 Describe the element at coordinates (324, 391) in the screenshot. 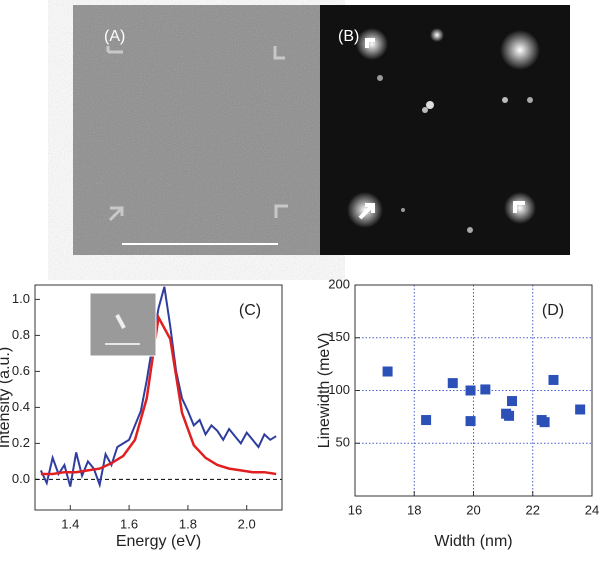

I see `y-axis-label: Linewidth (meV)` at that location.